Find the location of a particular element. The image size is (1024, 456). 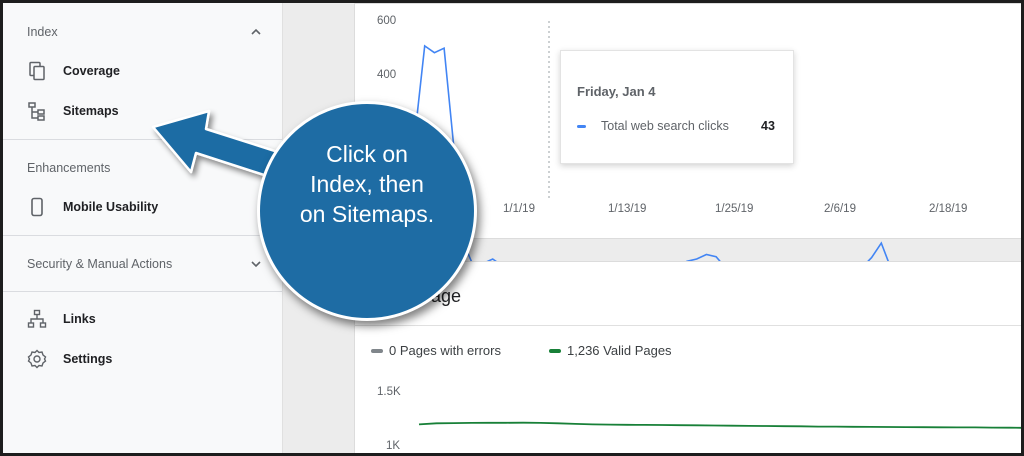

sidebar-item-coverage: Coverage is located at coordinates (142, 71).